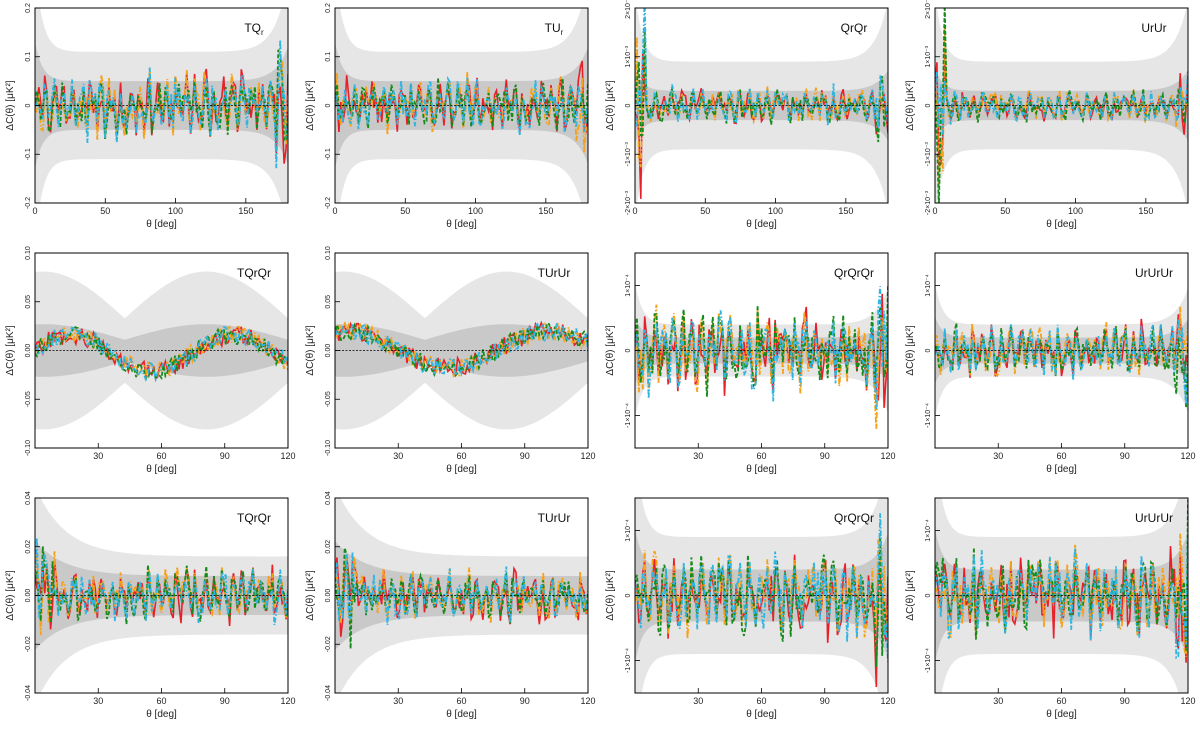  What do you see at coordinates (554, 273) in the screenshot?
I see `panel-title: TUrUr` at bounding box center [554, 273].